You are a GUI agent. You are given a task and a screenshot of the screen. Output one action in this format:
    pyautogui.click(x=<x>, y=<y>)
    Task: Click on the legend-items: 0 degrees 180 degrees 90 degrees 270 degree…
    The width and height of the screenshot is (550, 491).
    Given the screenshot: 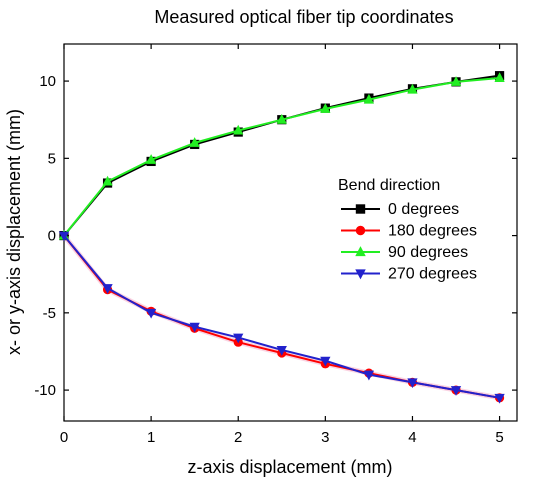 What is the action you would take?
    pyautogui.click(x=409, y=242)
    